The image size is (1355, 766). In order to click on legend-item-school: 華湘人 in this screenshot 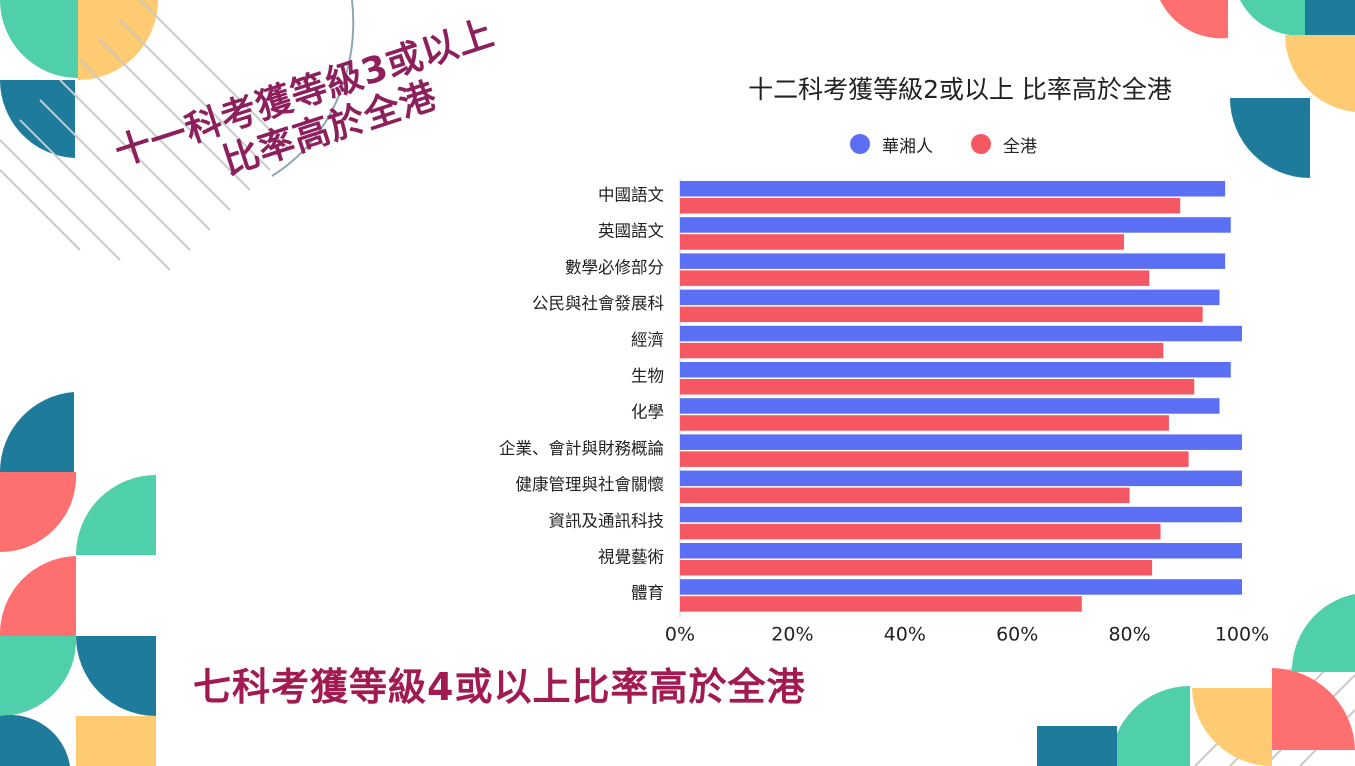, I will do `click(891, 144)`.